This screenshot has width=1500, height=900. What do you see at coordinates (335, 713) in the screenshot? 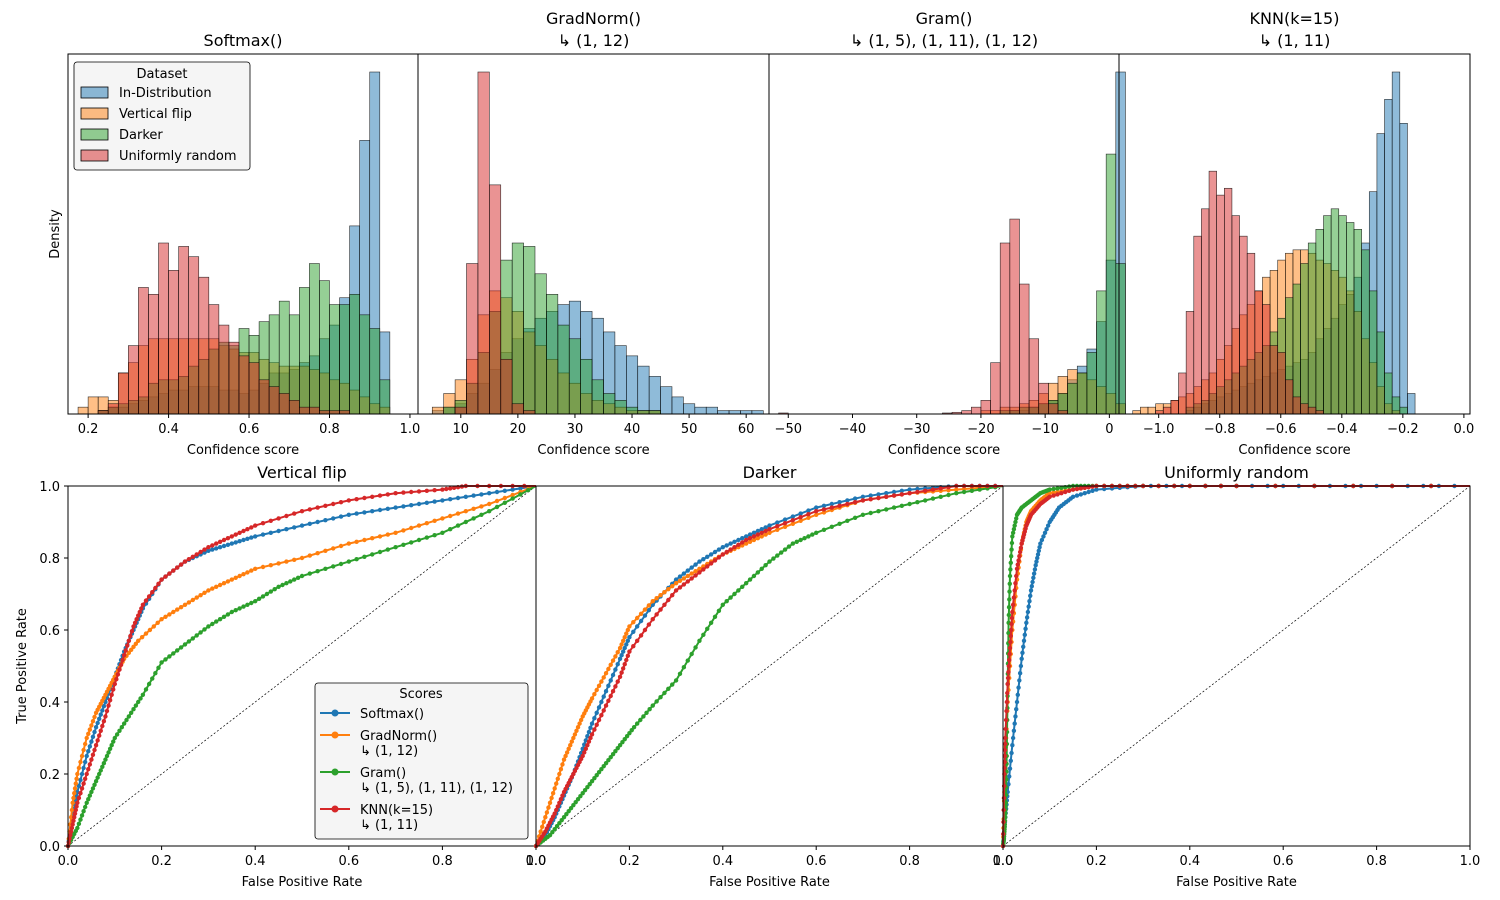
I see `legend-marker` at bounding box center [335, 713].